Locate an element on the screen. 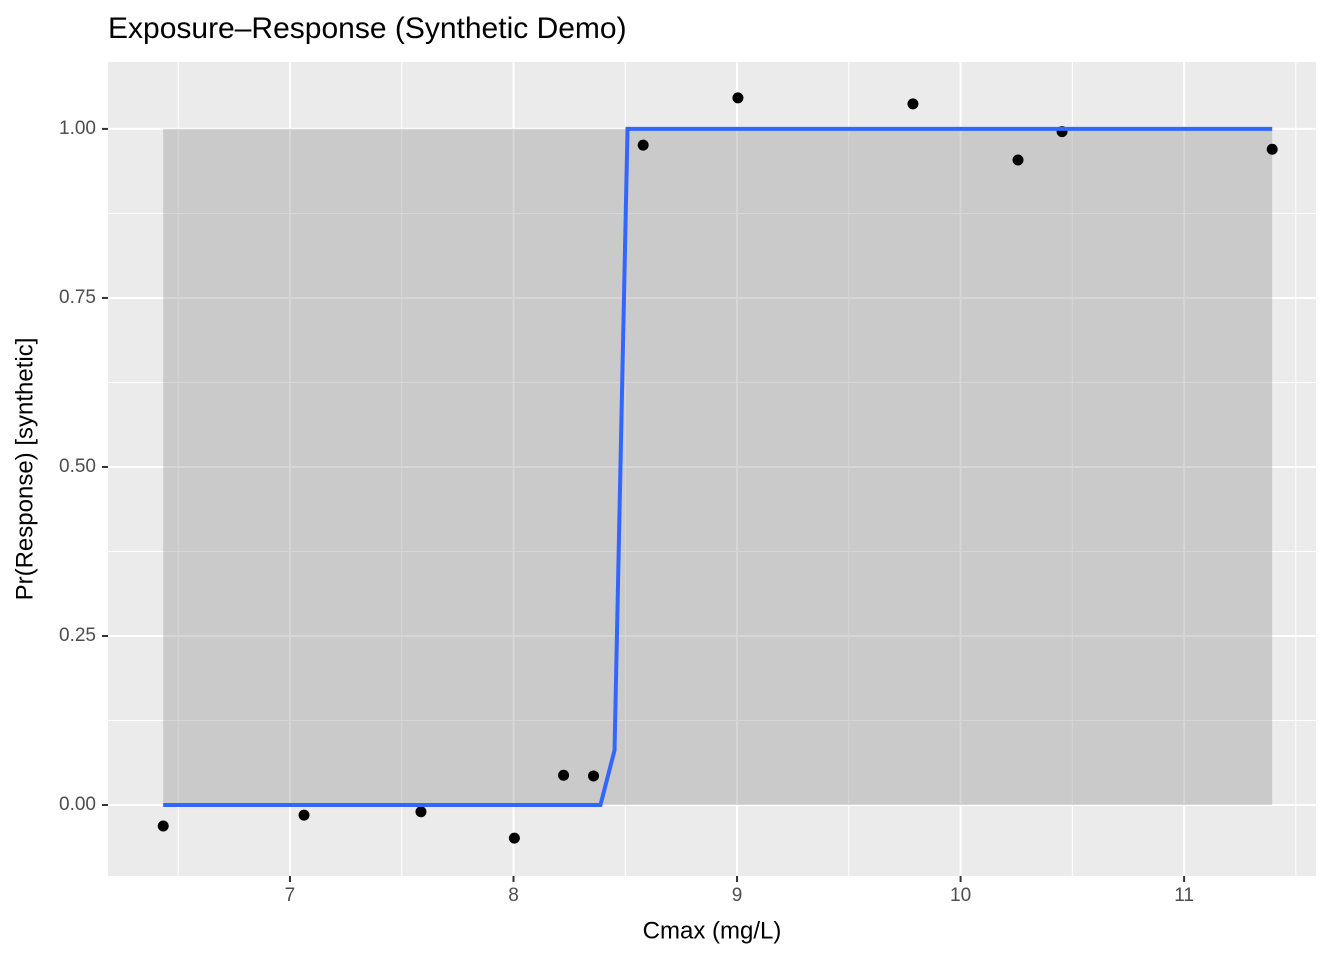 The width and height of the screenshot is (1344, 960). x-tick-label: 10 is located at coordinates (960, 895).